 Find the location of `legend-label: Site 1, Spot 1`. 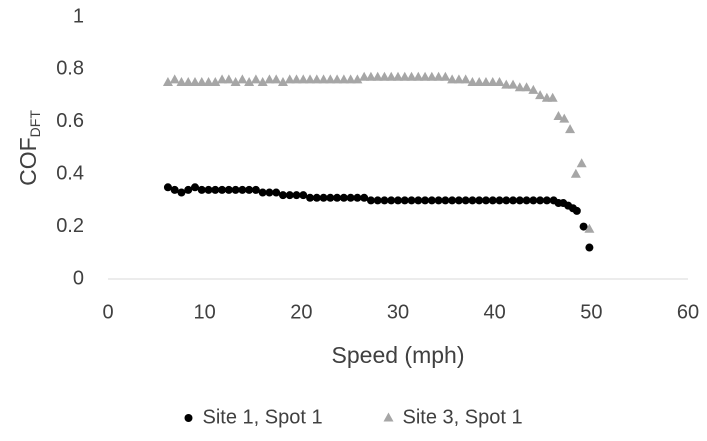

legend-label: Site 1, Spot 1 is located at coordinates (263, 417).